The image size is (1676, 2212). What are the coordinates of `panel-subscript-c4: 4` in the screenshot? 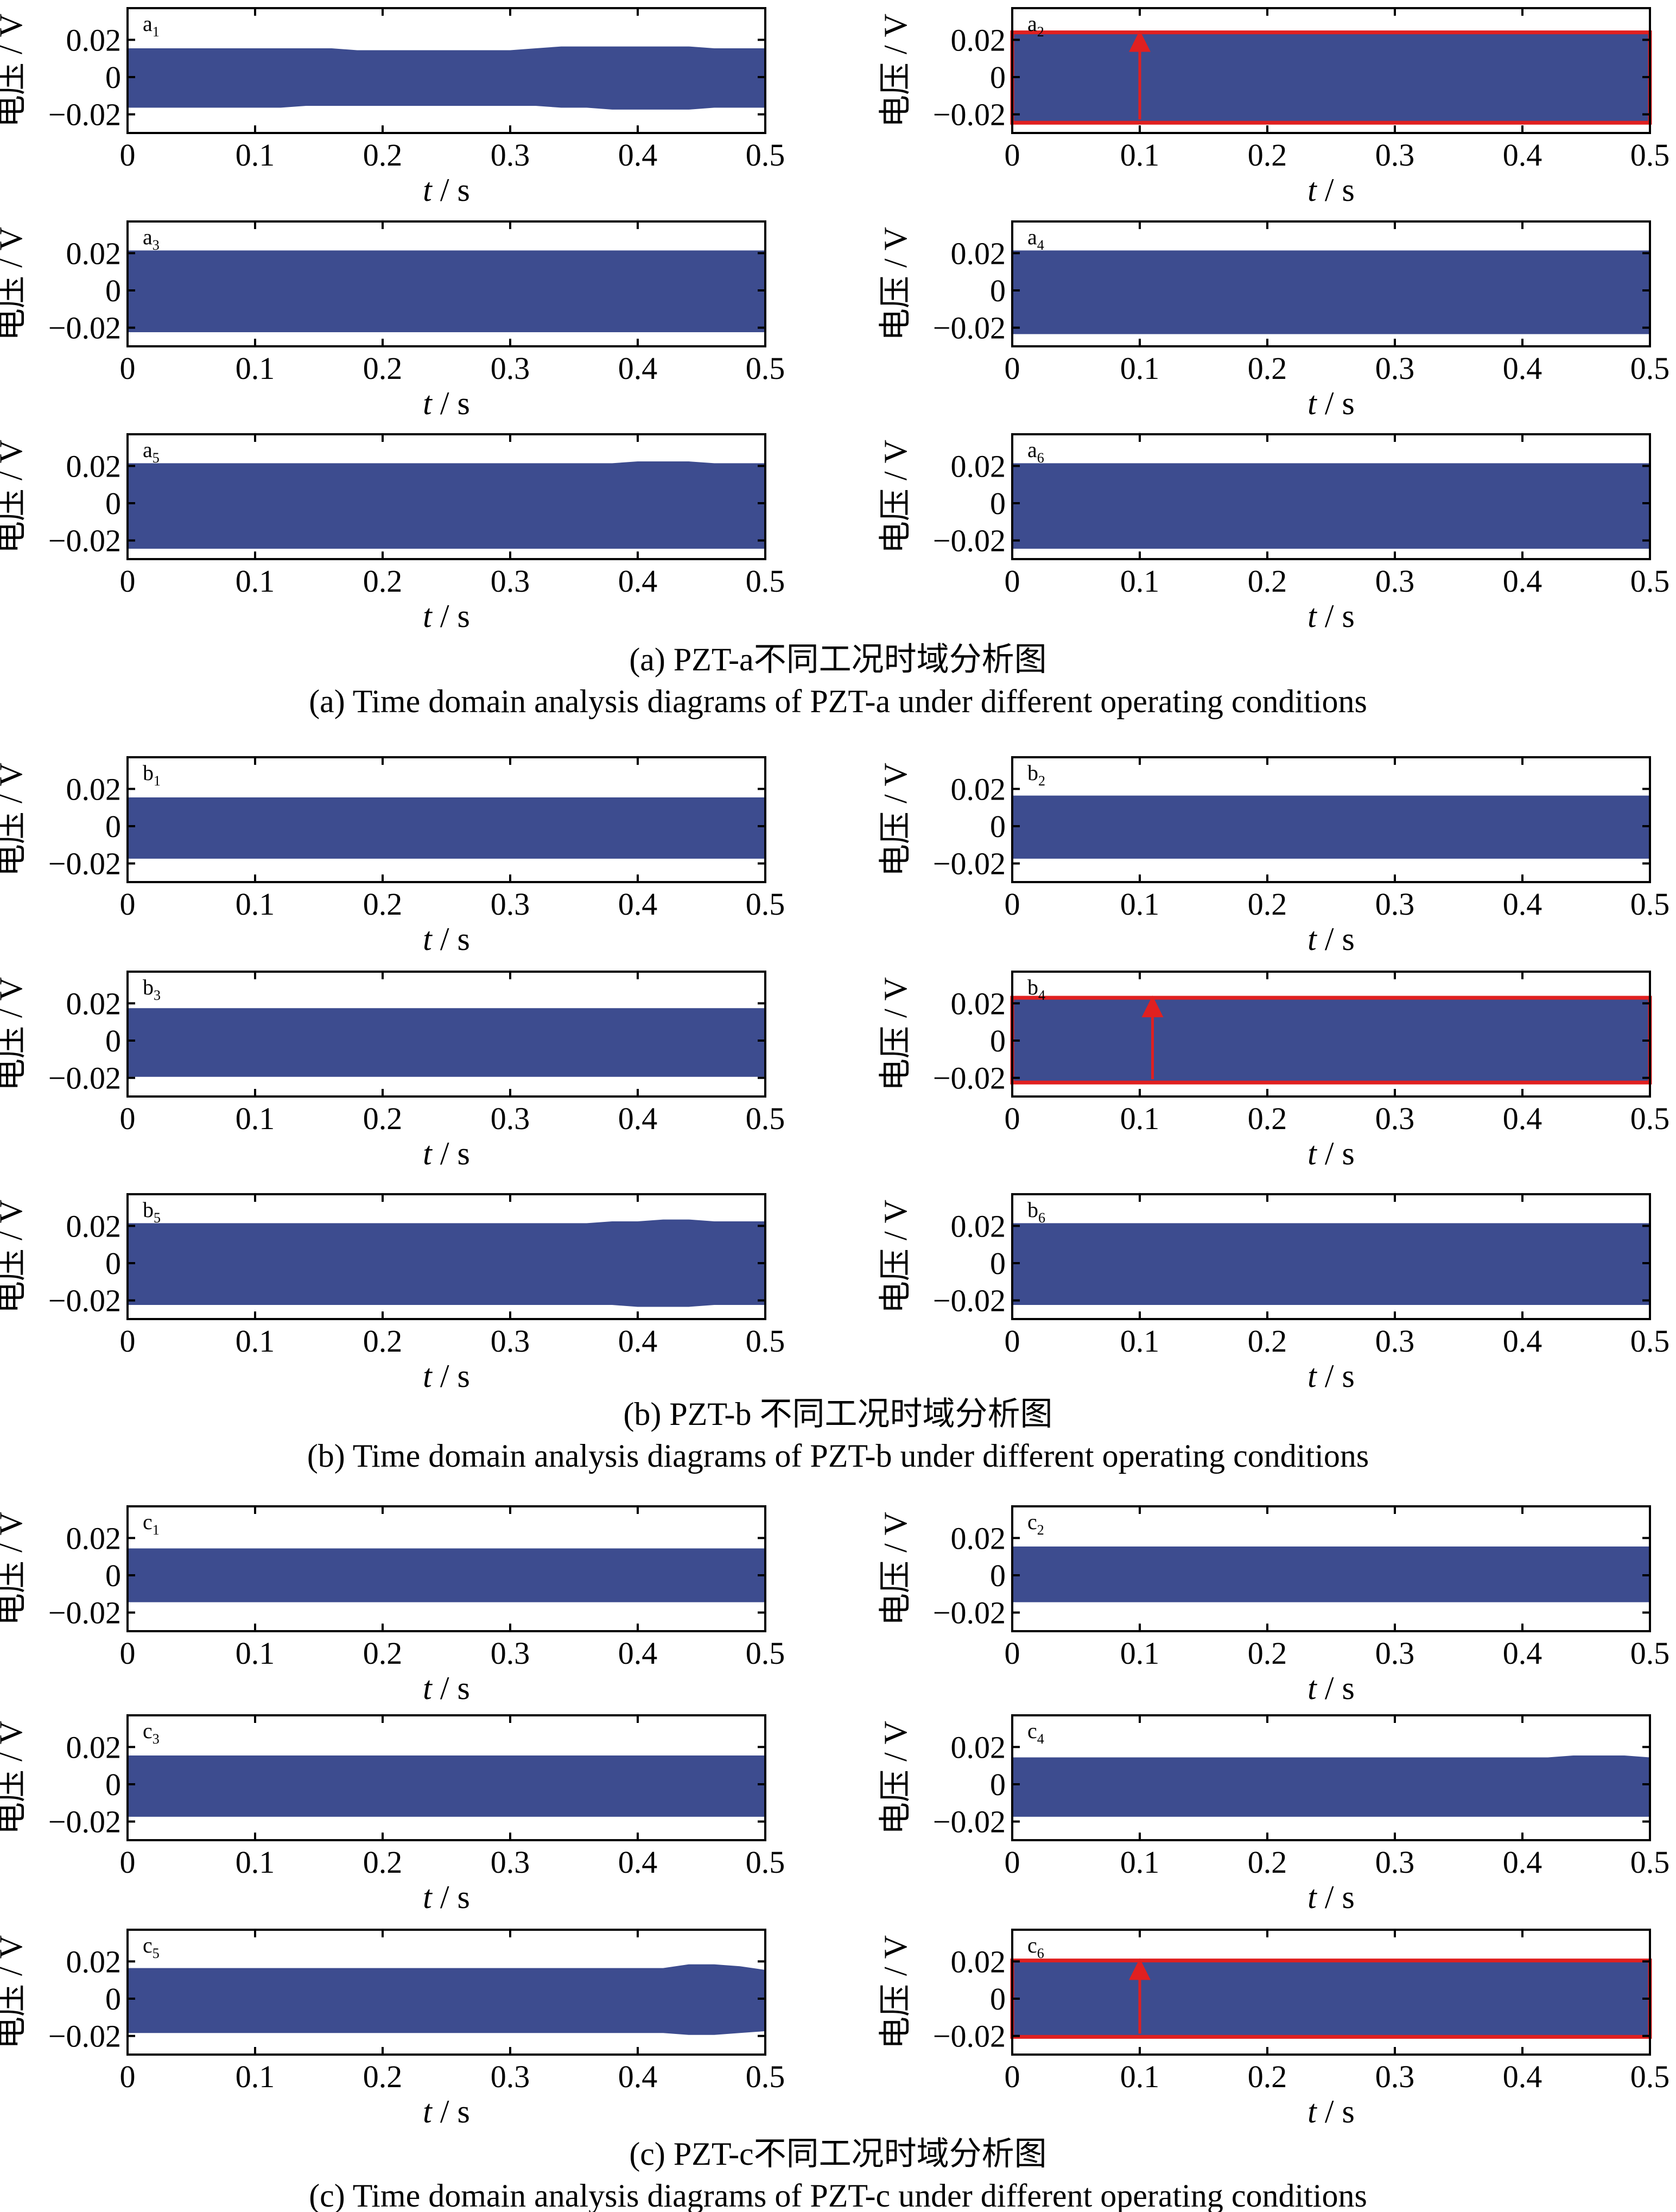 It's located at (1041, 1739).